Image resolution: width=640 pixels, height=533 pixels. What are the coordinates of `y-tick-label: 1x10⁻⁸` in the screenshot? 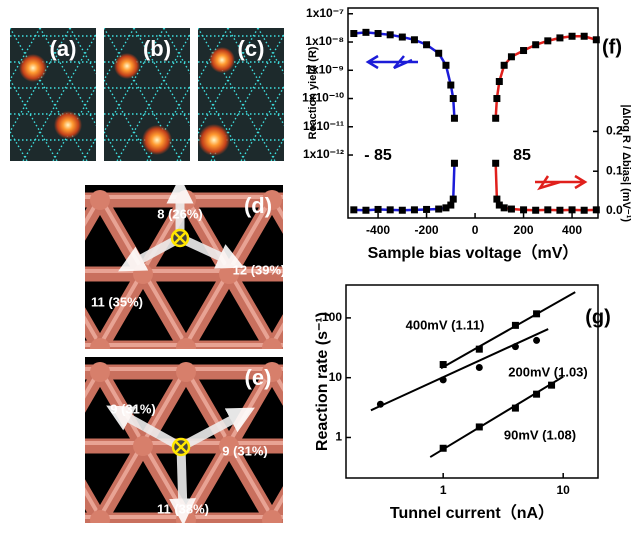 It's located at (324, 41).